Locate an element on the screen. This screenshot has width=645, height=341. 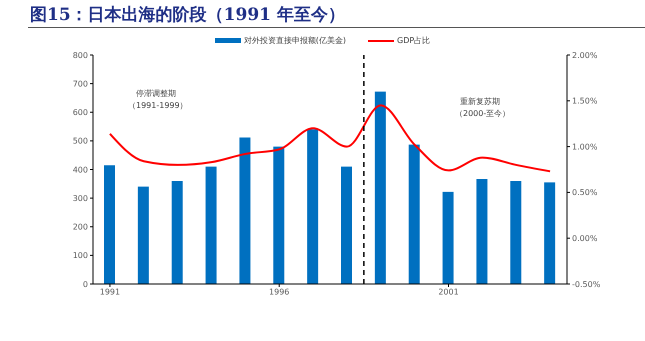
x-tick-label: 1996 is located at coordinates (279, 292).